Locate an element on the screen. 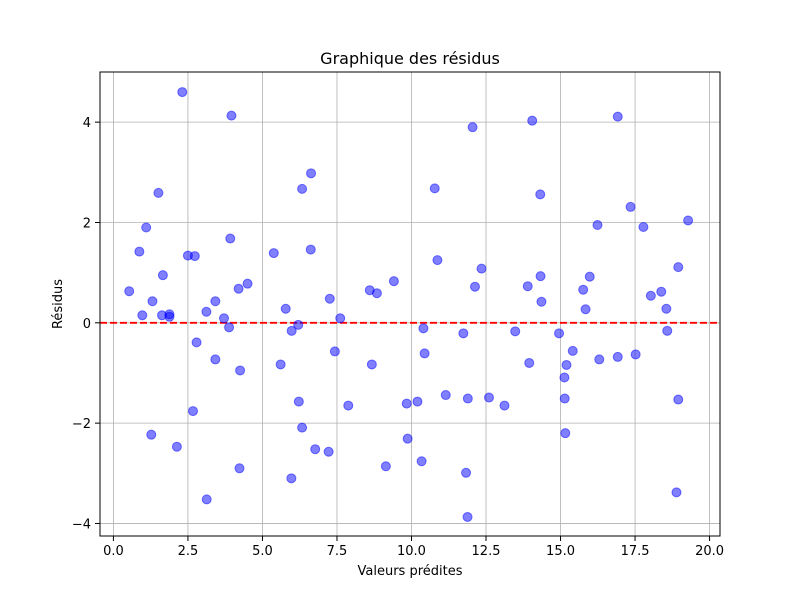 This screenshot has height=600, width=800. y-tick-label: −2 is located at coordinates (81, 424).